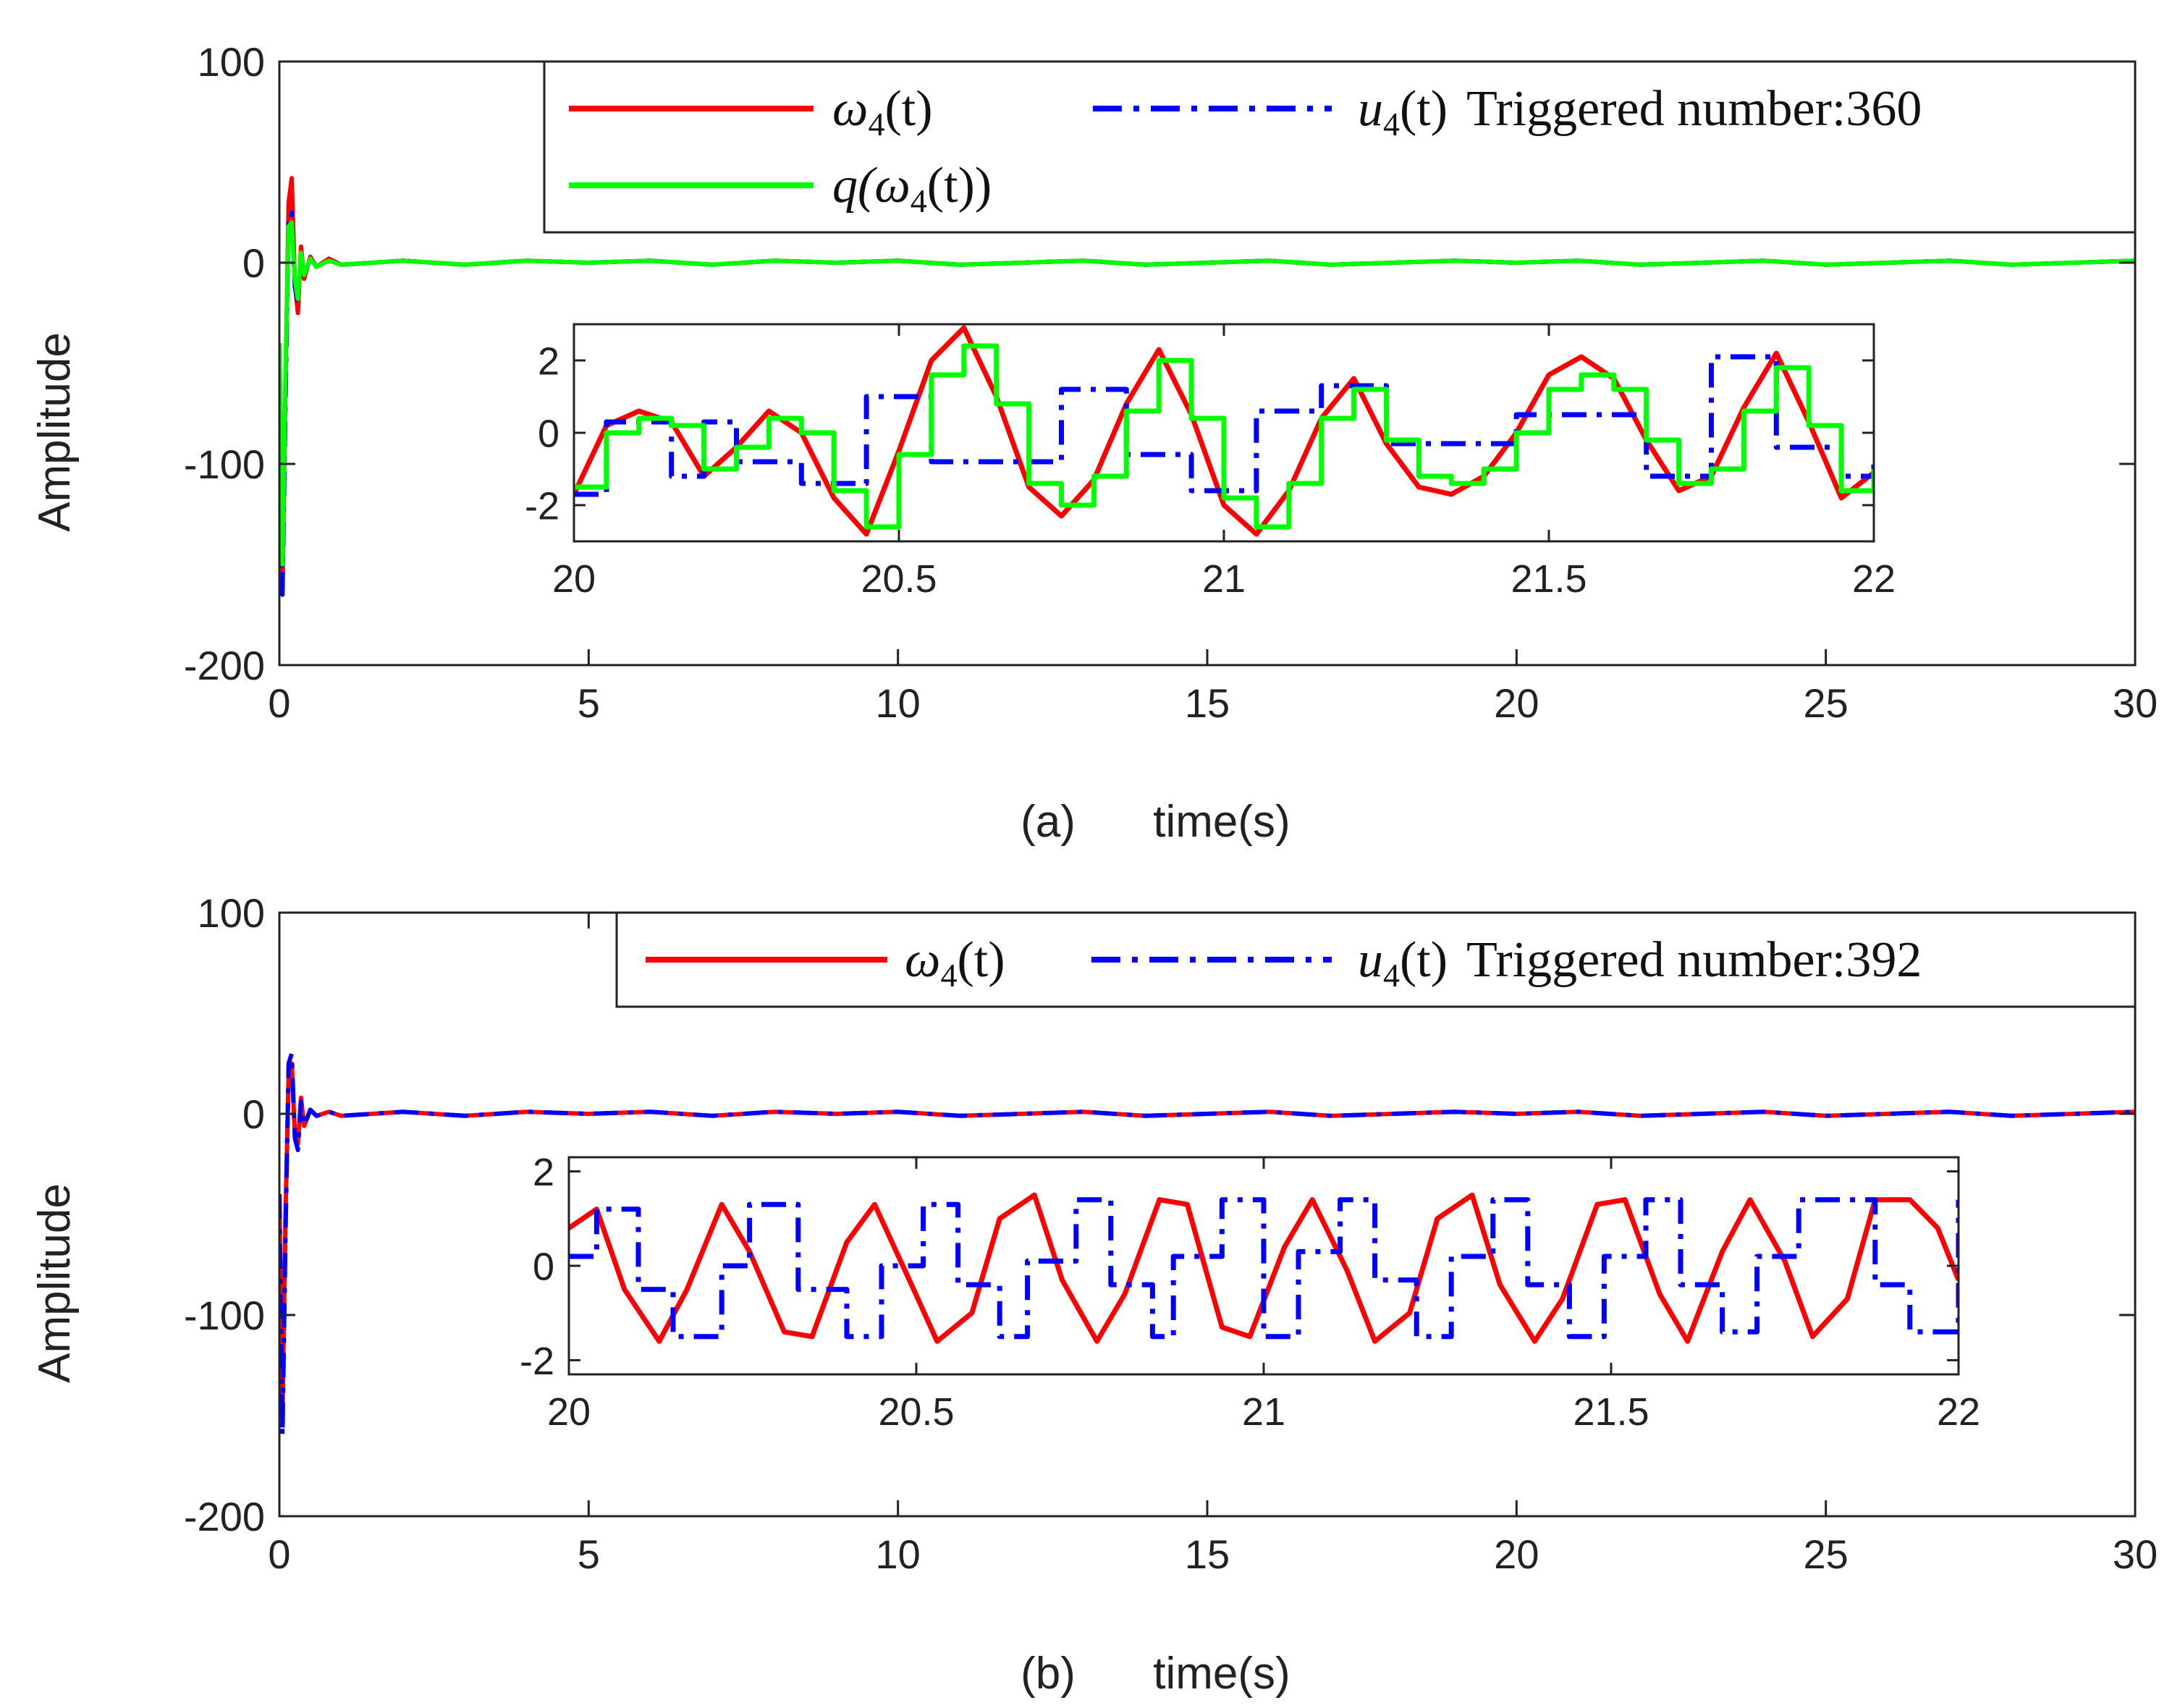 The height and width of the screenshot is (1708, 2180). Describe the element at coordinates (899, 703) in the screenshot. I see `panel-a-x-tick-label: 10` at that location.